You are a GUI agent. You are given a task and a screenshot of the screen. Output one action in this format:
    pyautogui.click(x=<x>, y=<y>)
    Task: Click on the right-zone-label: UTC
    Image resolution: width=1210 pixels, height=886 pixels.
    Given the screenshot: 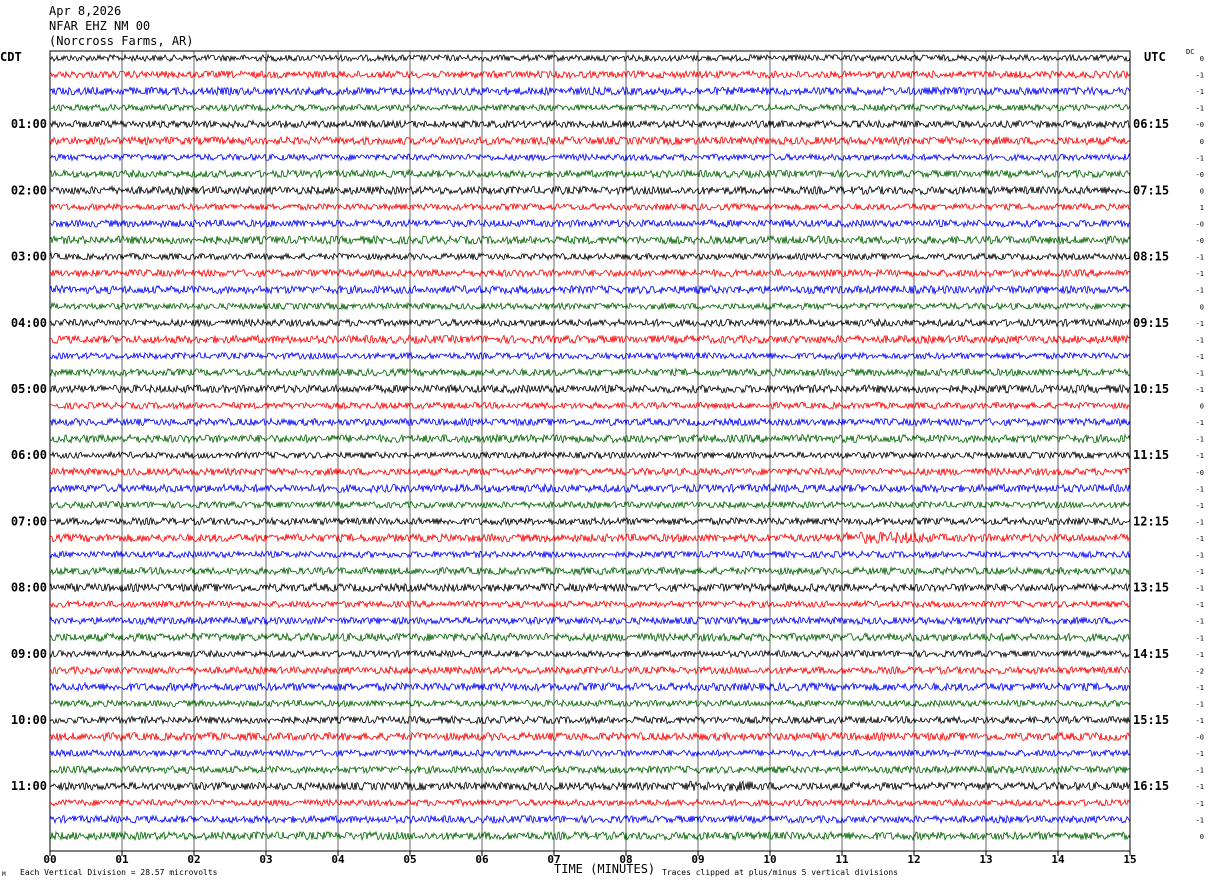 What is the action you would take?
    pyautogui.click(x=1155, y=57)
    